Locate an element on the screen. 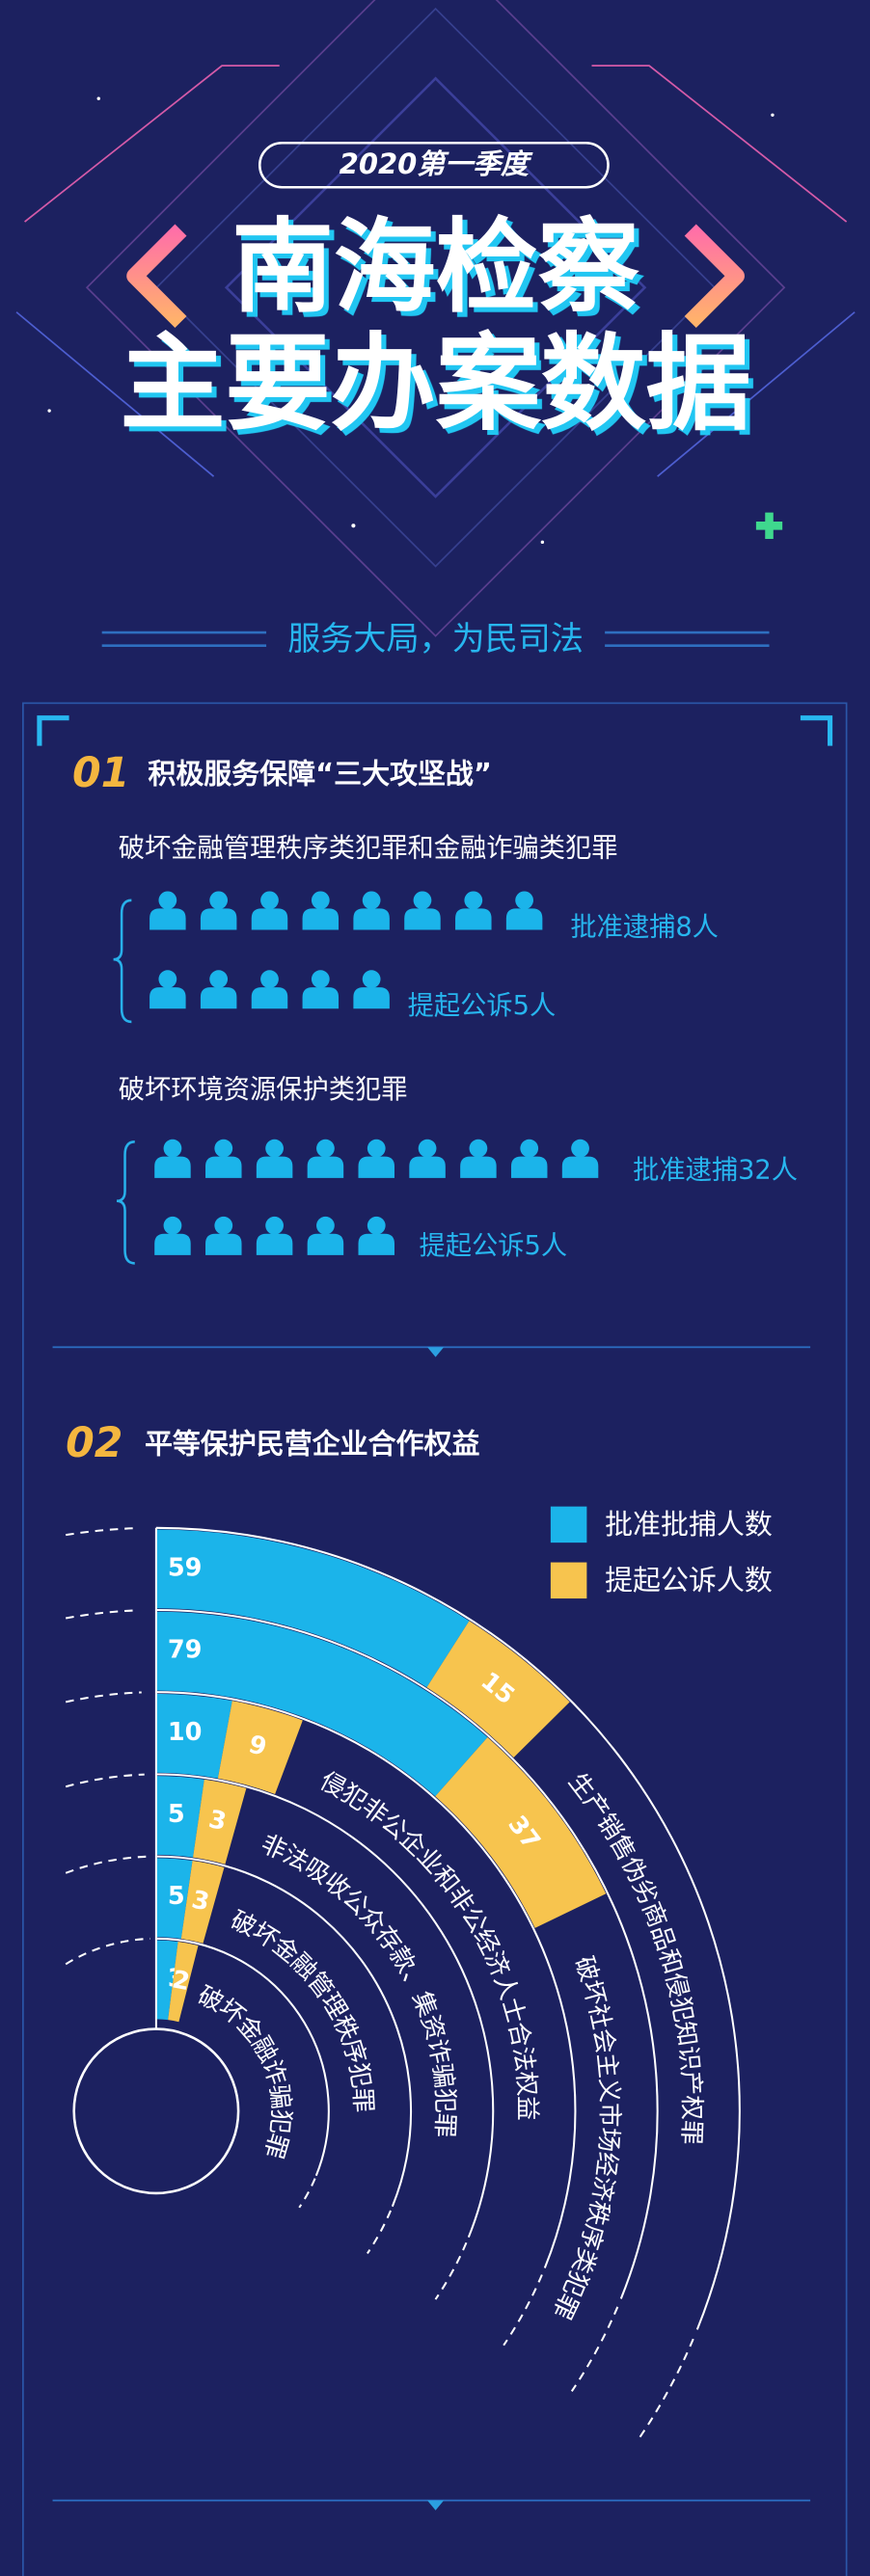 Image resolution: width=870 pixels, height=2576 pixels. legend-label: 提起公诉人数 is located at coordinates (689, 1581).